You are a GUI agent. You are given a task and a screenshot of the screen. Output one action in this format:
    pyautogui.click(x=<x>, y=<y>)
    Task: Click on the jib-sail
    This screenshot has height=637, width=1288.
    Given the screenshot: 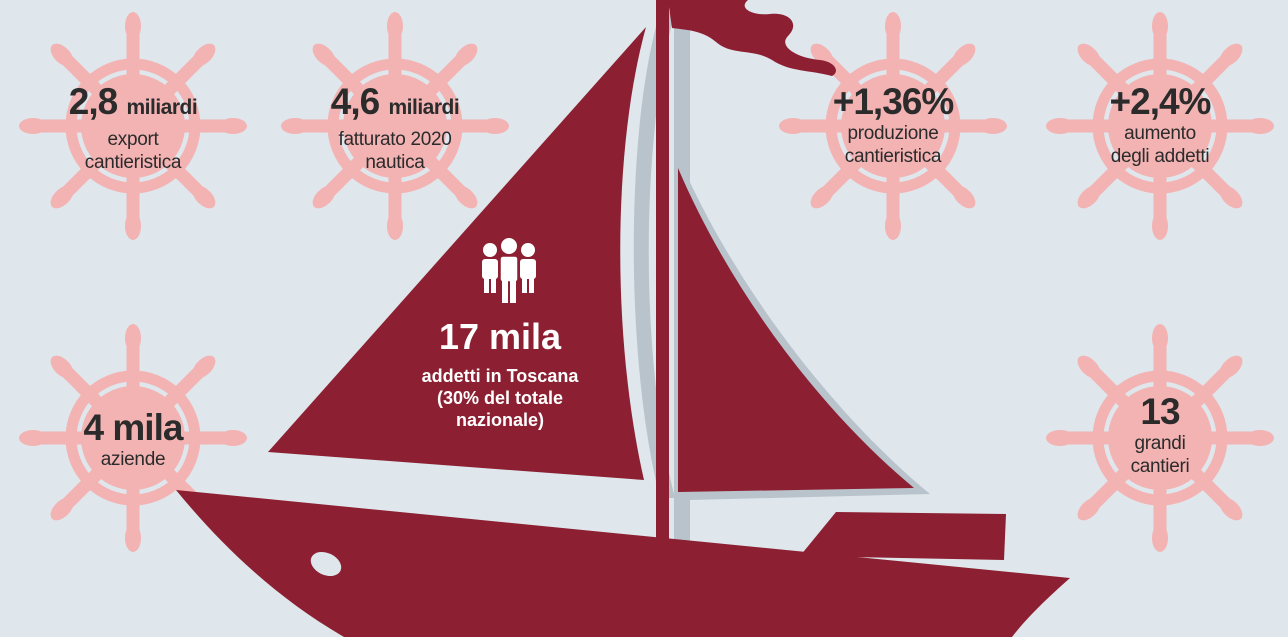 What is the action you would take?
    pyautogui.click(x=796, y=330)
    